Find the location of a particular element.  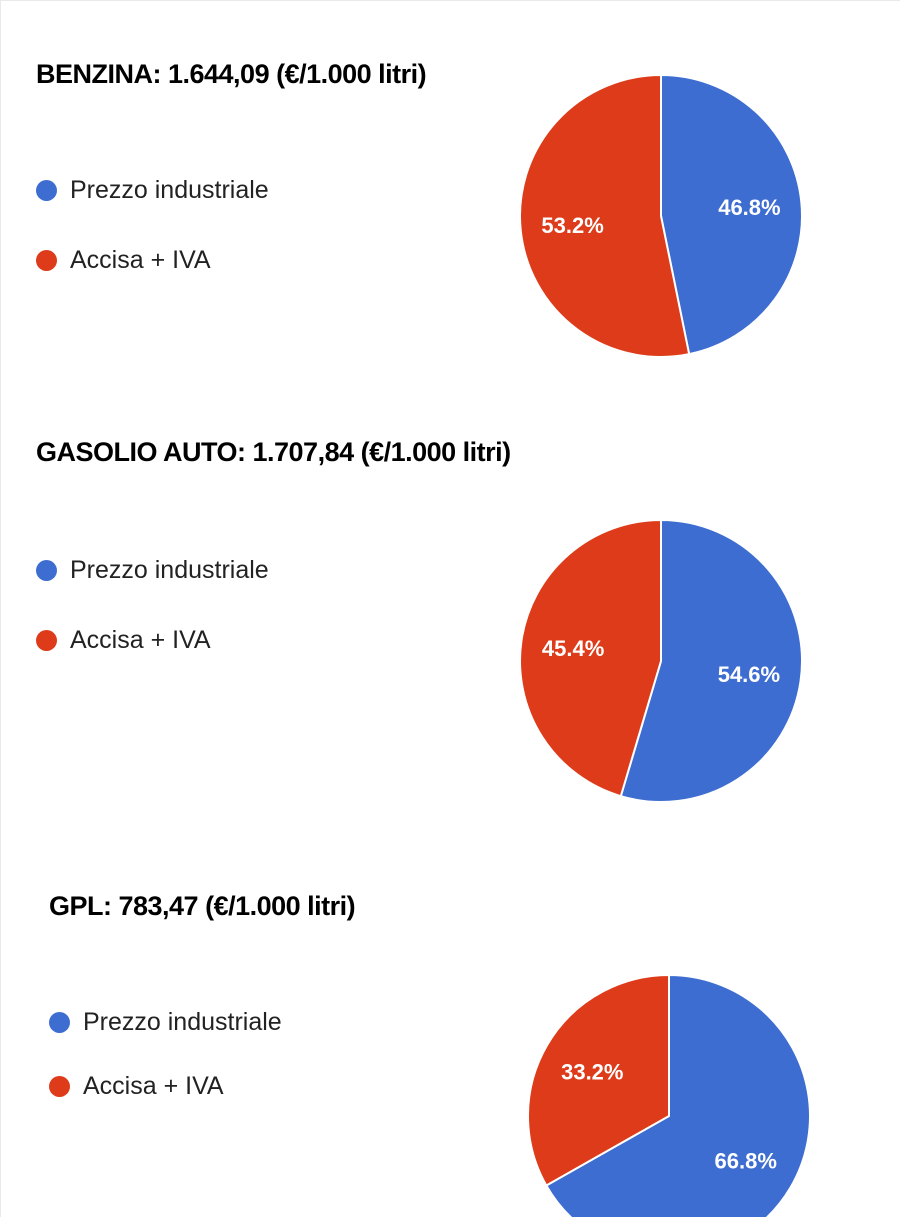

pie-slice-value-label: 54.6% is located at coordinates (749, 674).